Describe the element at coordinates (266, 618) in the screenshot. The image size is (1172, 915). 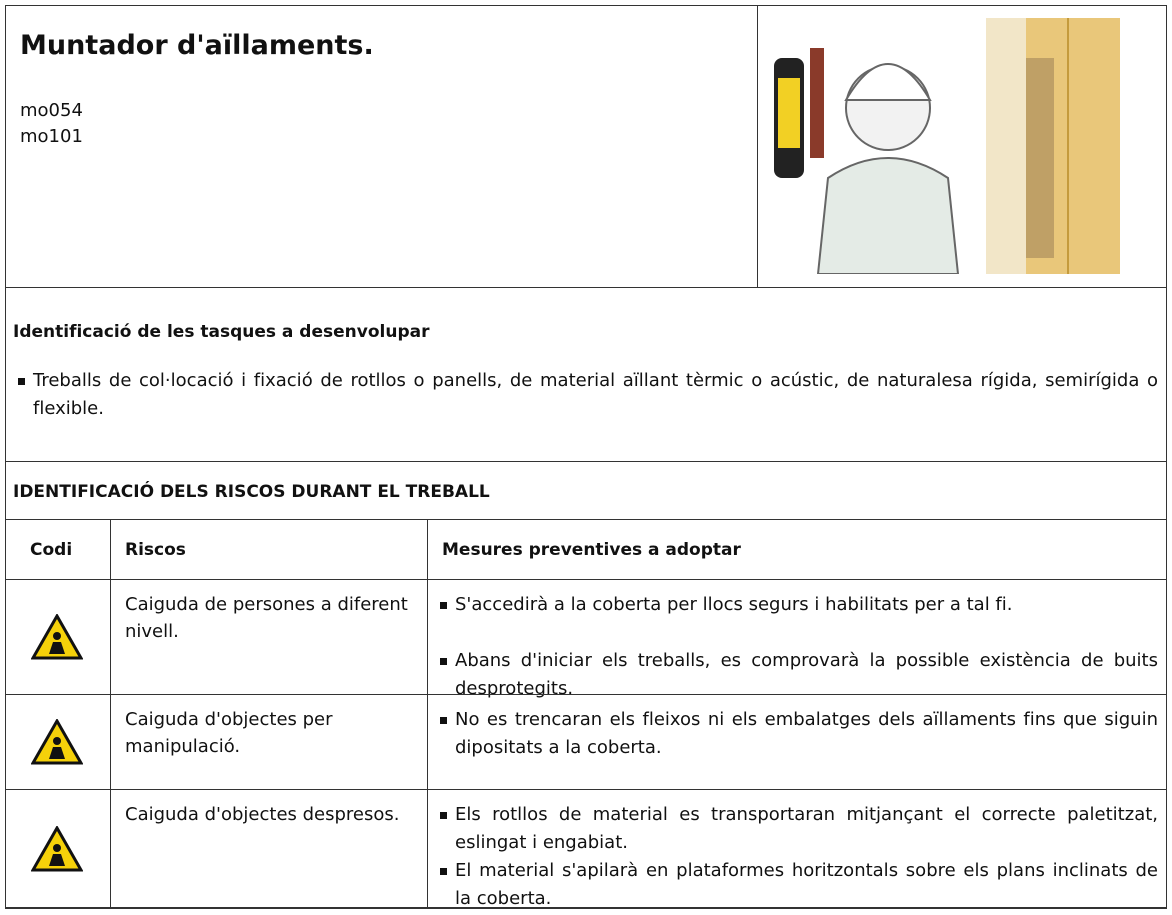
I see `risk-name: Caiguda de persones a diferent nivell.` at that location.